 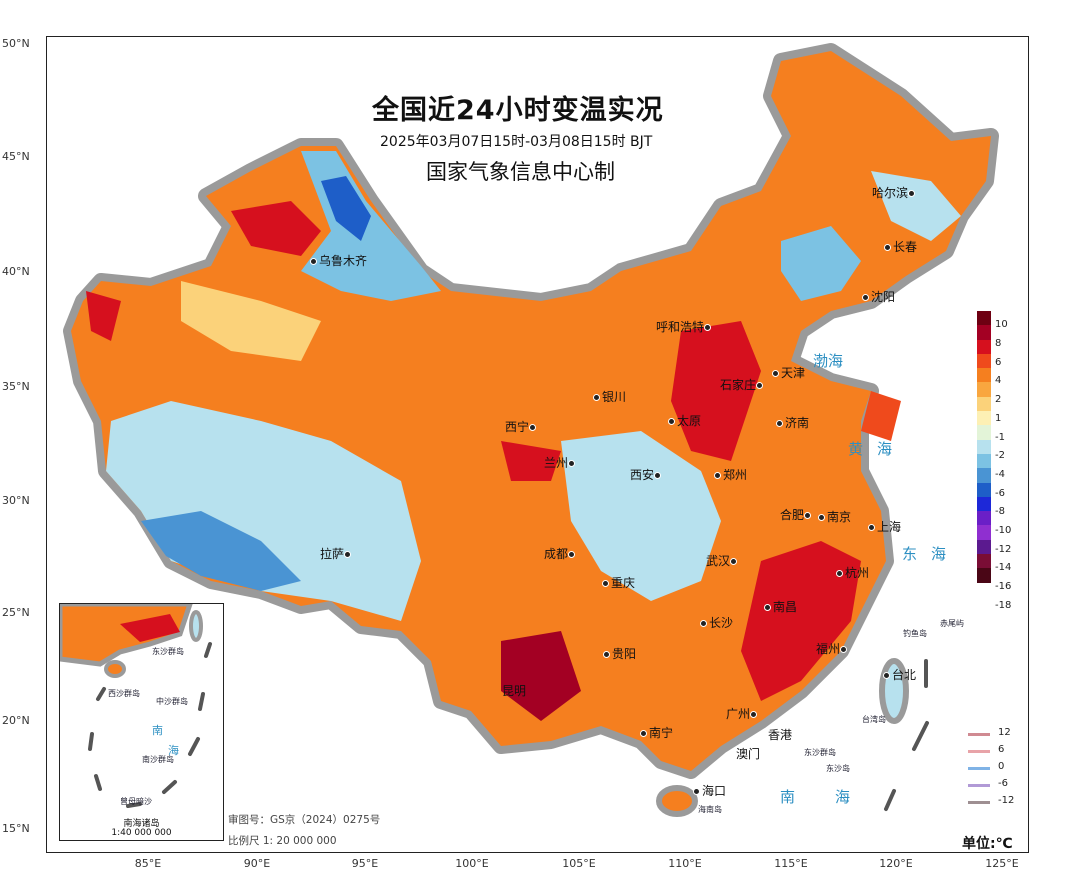 I want to click on inset-label: 南沙群岛, so click(x=158, y=759).